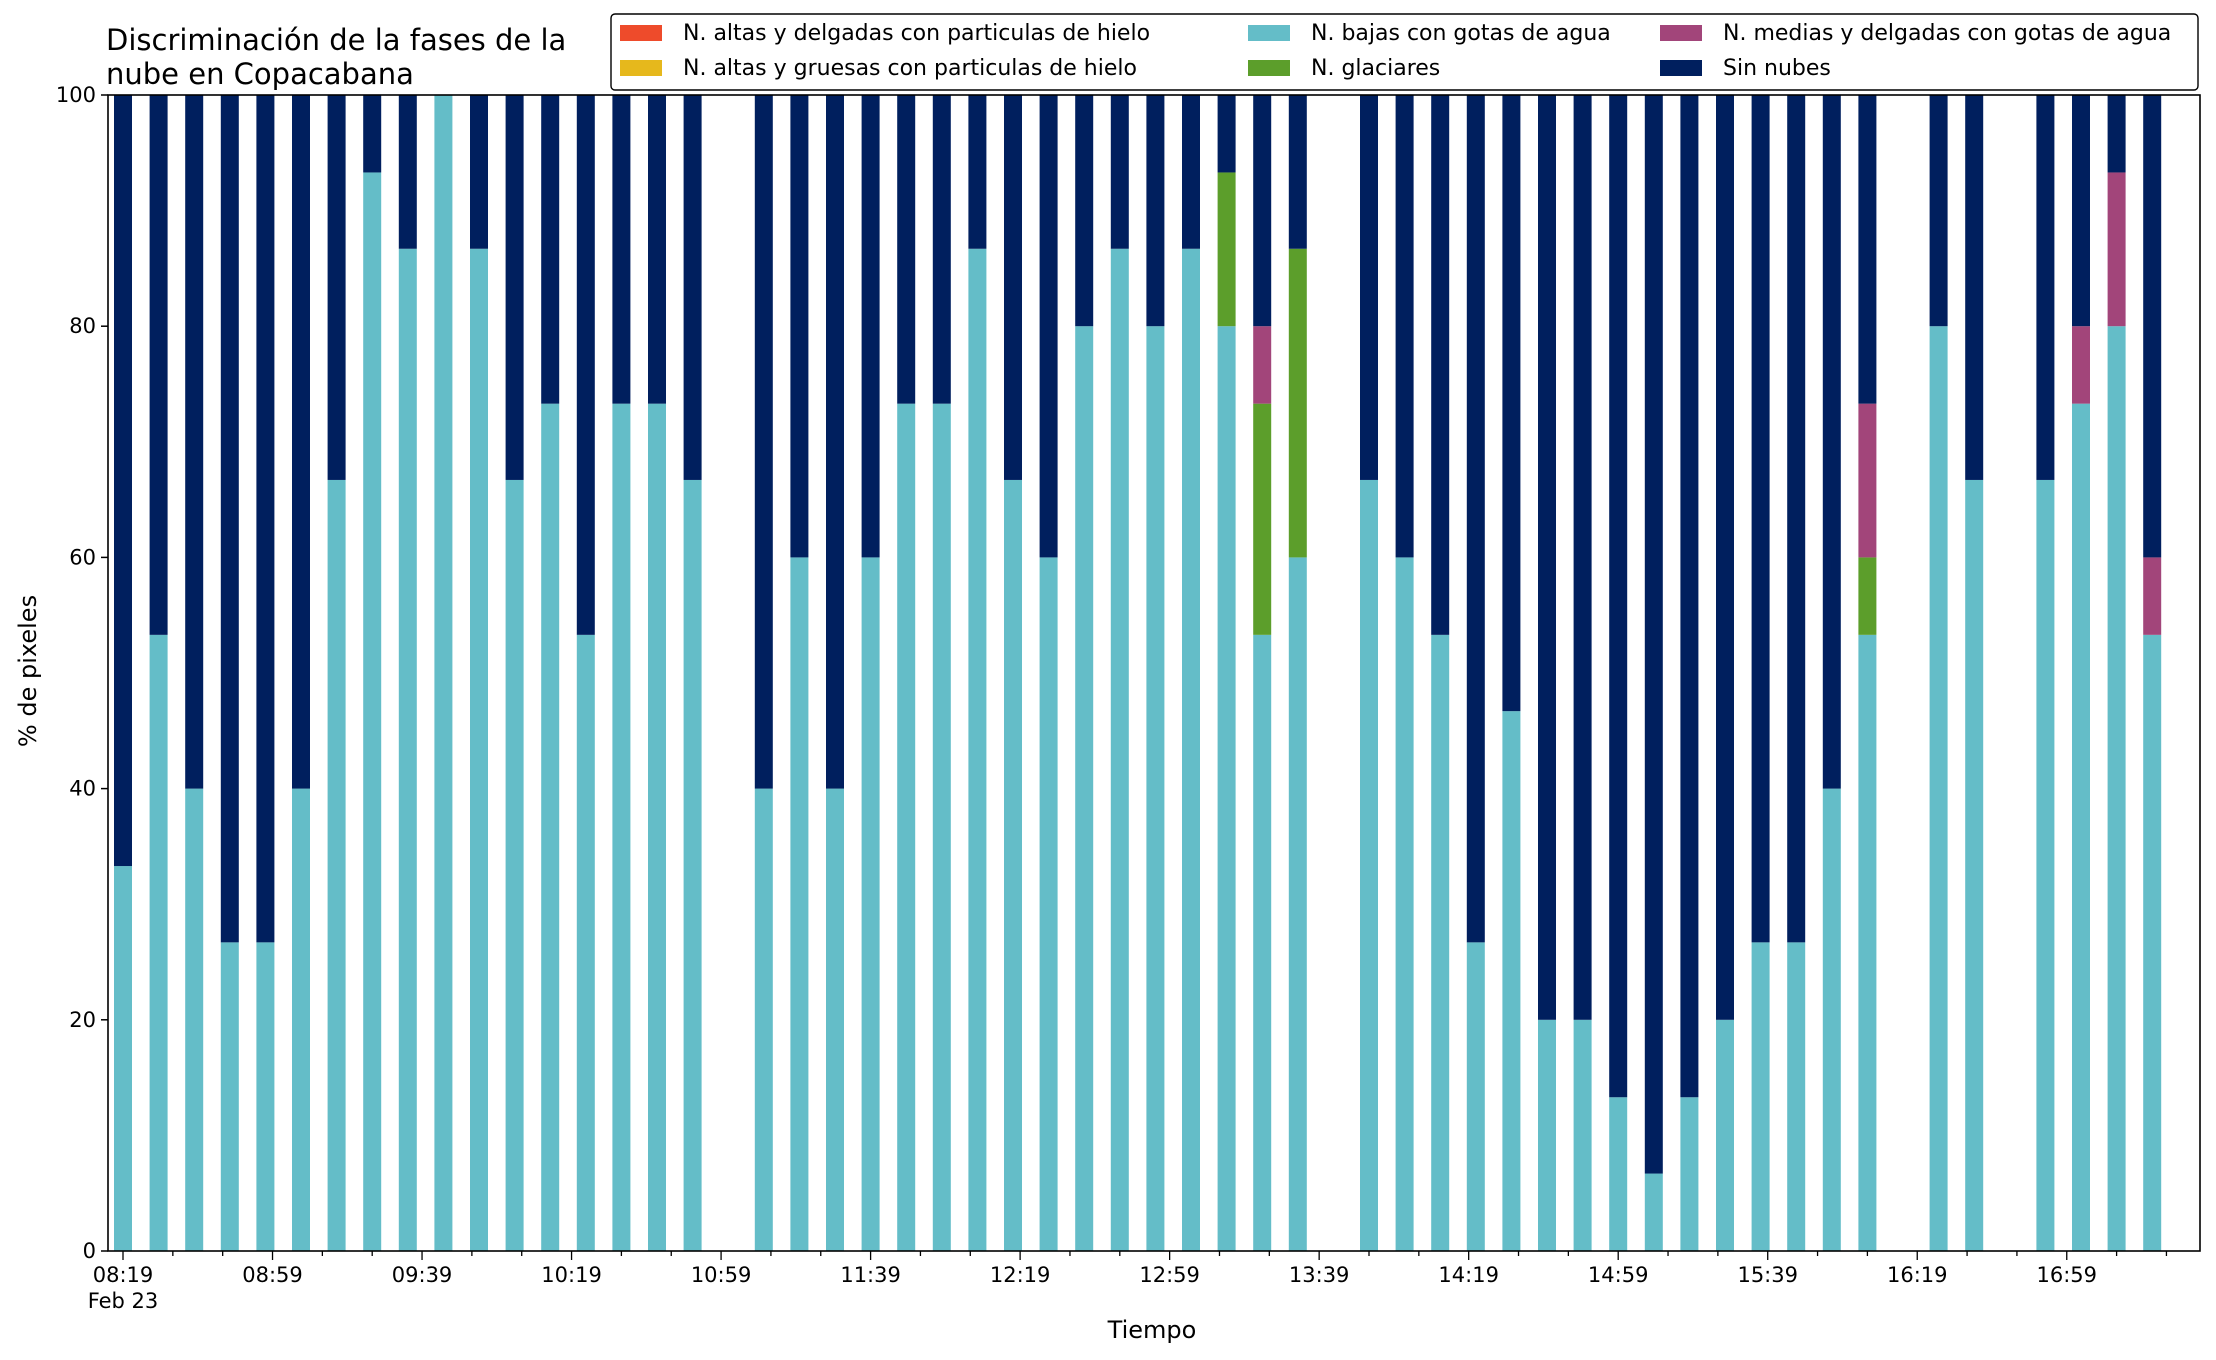 This screenshot has height=1360, width=2216. Describe the element at coordinates (1169, 1275) in the screenshot. I see `x-tick-label-7: 12:59` at that location.